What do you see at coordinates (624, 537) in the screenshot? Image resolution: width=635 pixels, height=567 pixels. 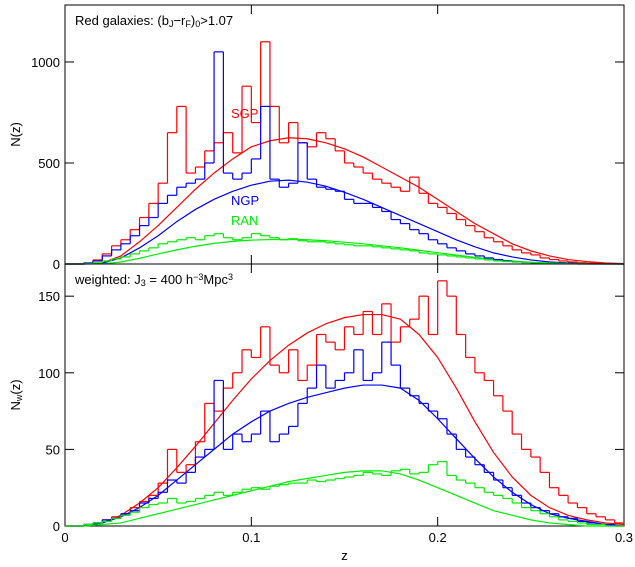 I see `x-tick-label: 0.3` at bounding box center [624, 537].